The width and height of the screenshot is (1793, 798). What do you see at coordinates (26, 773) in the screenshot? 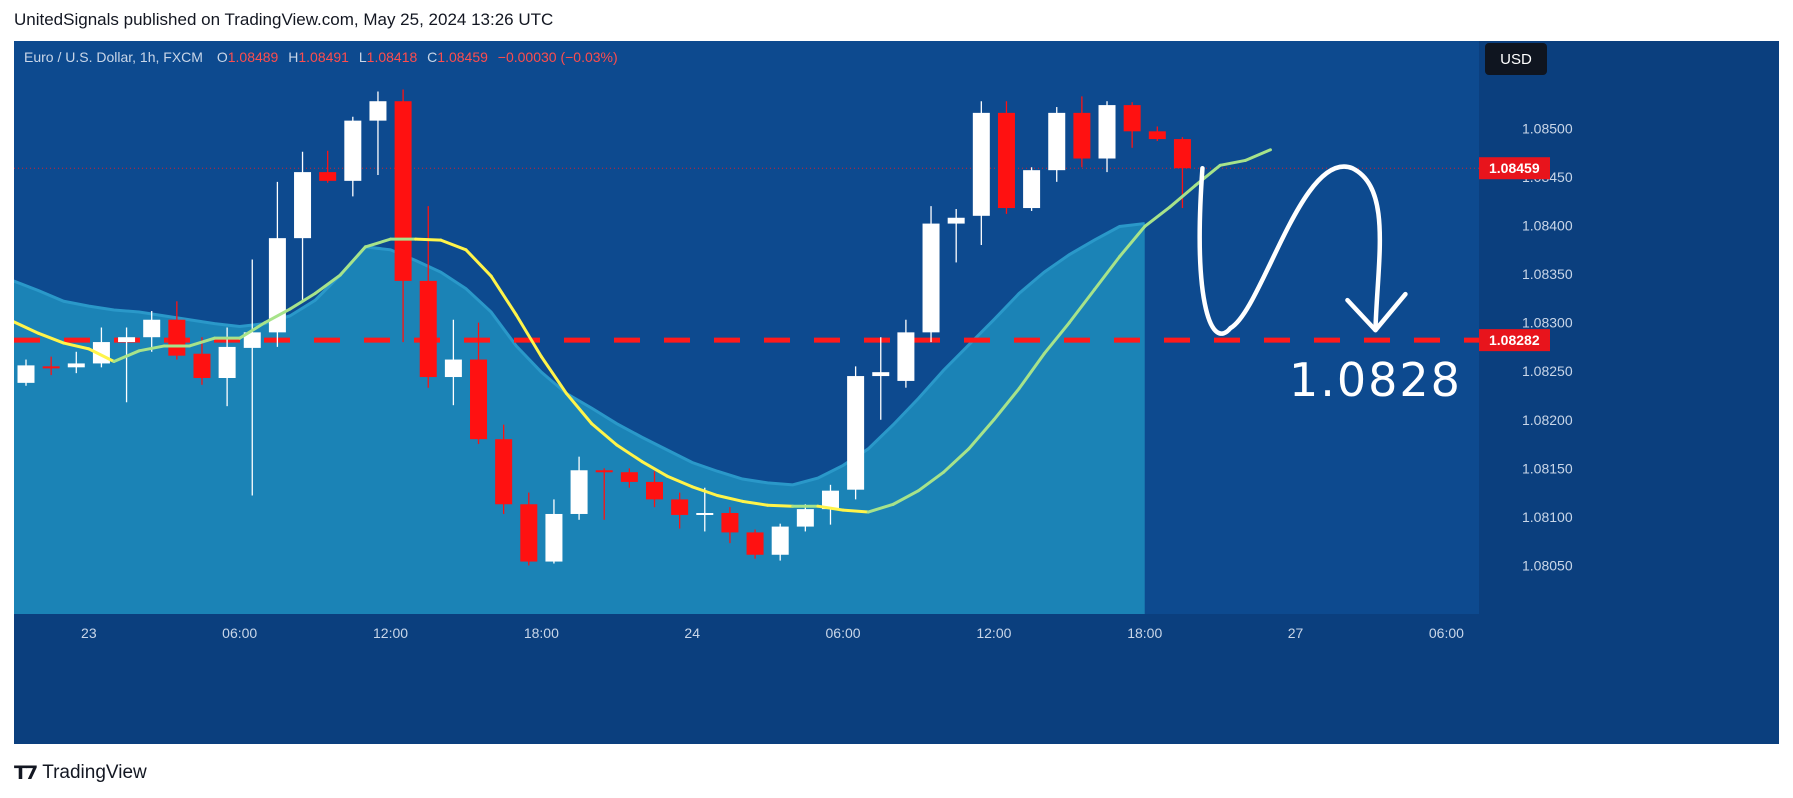
I see `tradingview-logo-icon: T7` at bounding box center [26, 773].